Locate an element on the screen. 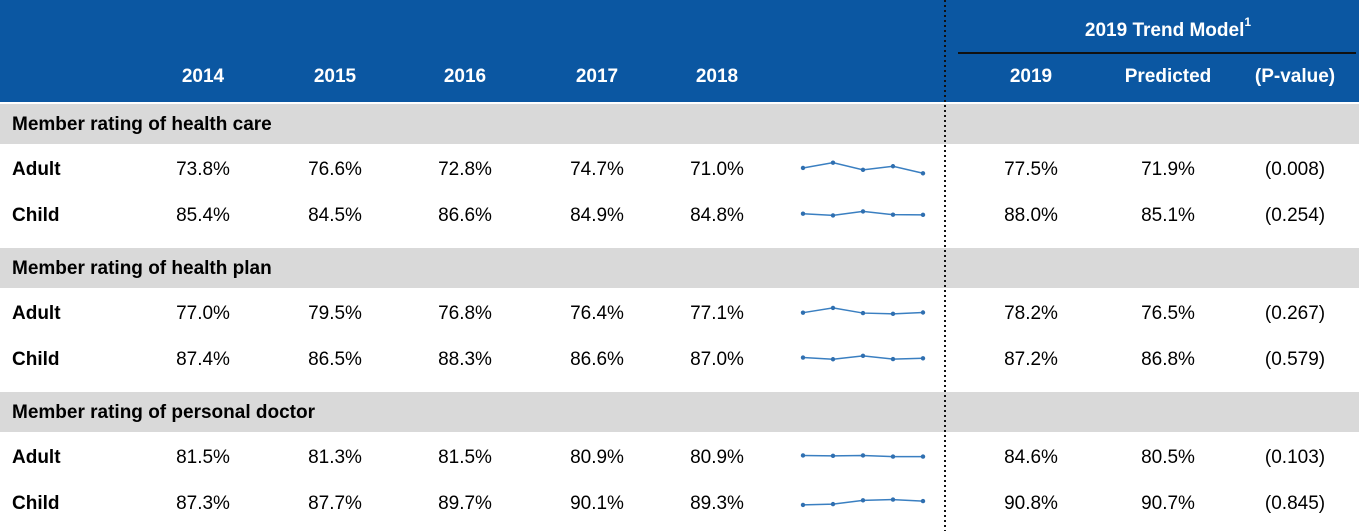  trend-title: 2019 Trend Model1 is located at coordinates (1168, 28).